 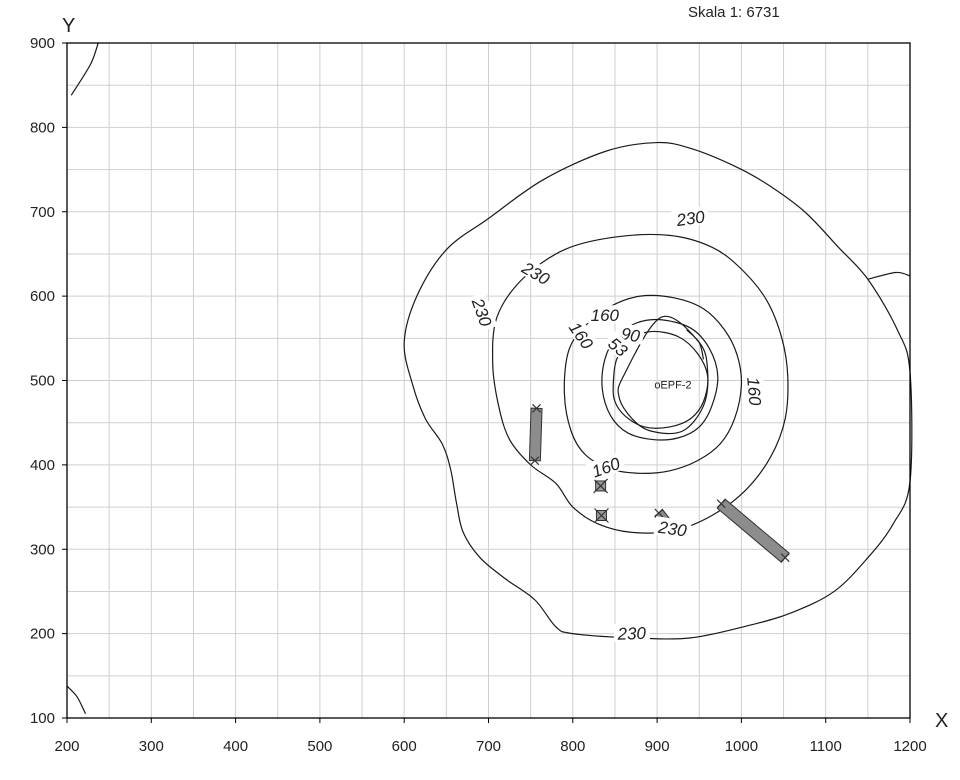 What do you see at coordinates (404, 746) in the screenshot?
I see `x-tick-label: 600` at bounding box center [404, 746].